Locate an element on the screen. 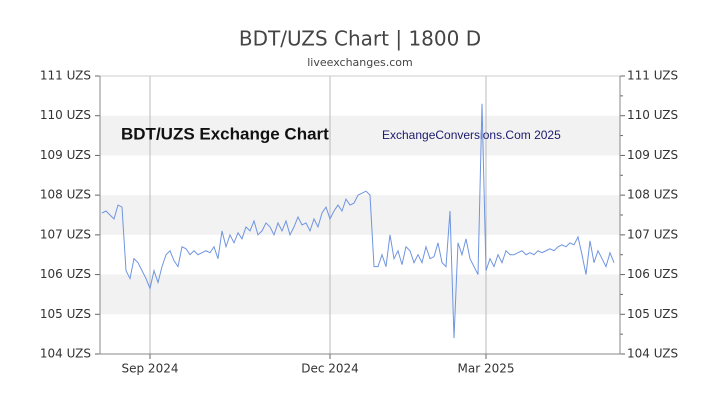 Image resolution: width=720 pixels, height=405 pixels. y-tick-label: 109 UZS is located at coordinates (65, 155).